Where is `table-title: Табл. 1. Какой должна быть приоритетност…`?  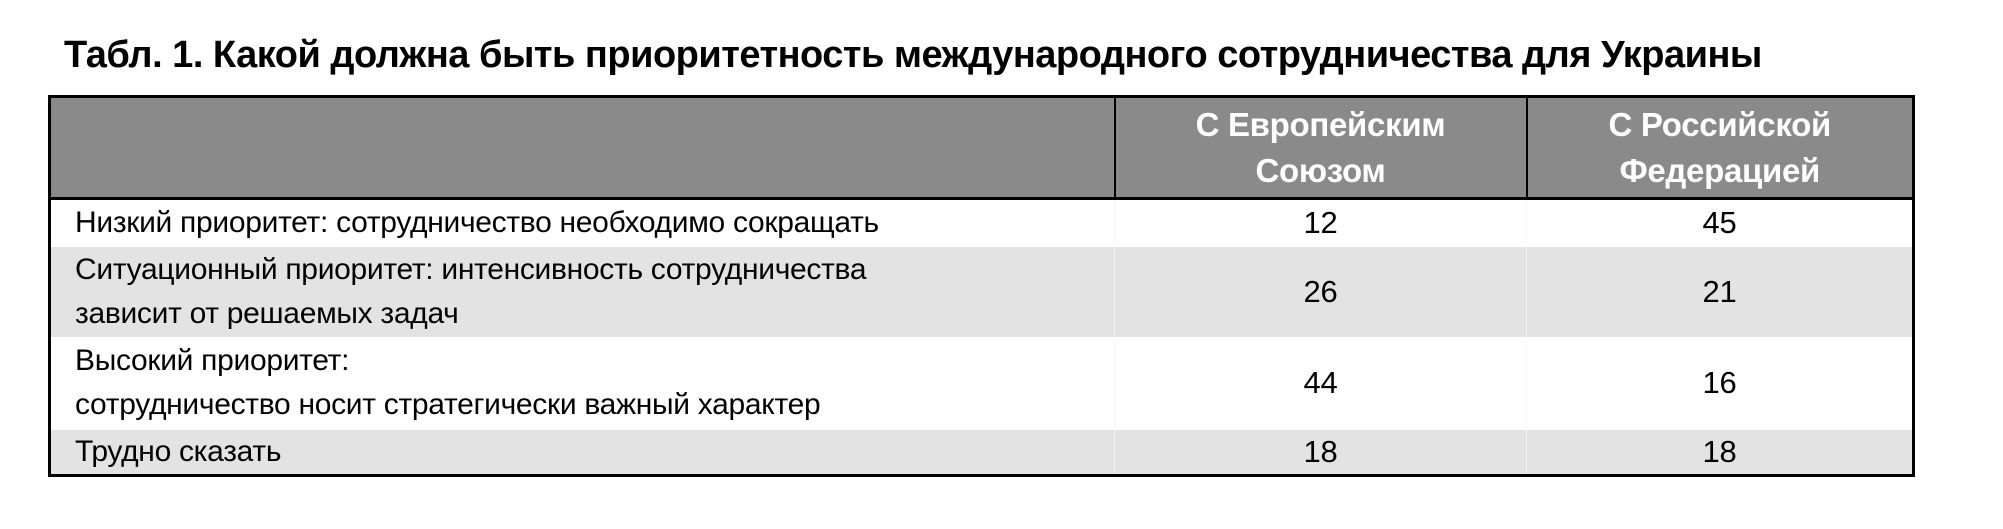
table-title: Табл. 1. Какой должна быть приоритетност… is located at coordinates (913, 55).